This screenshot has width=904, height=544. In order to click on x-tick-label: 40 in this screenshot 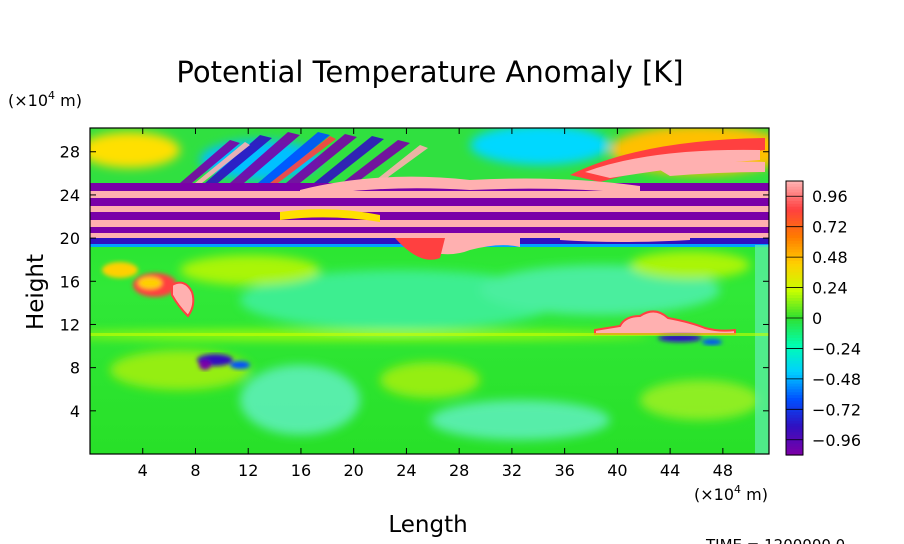, I will do `click(617, 470)`.